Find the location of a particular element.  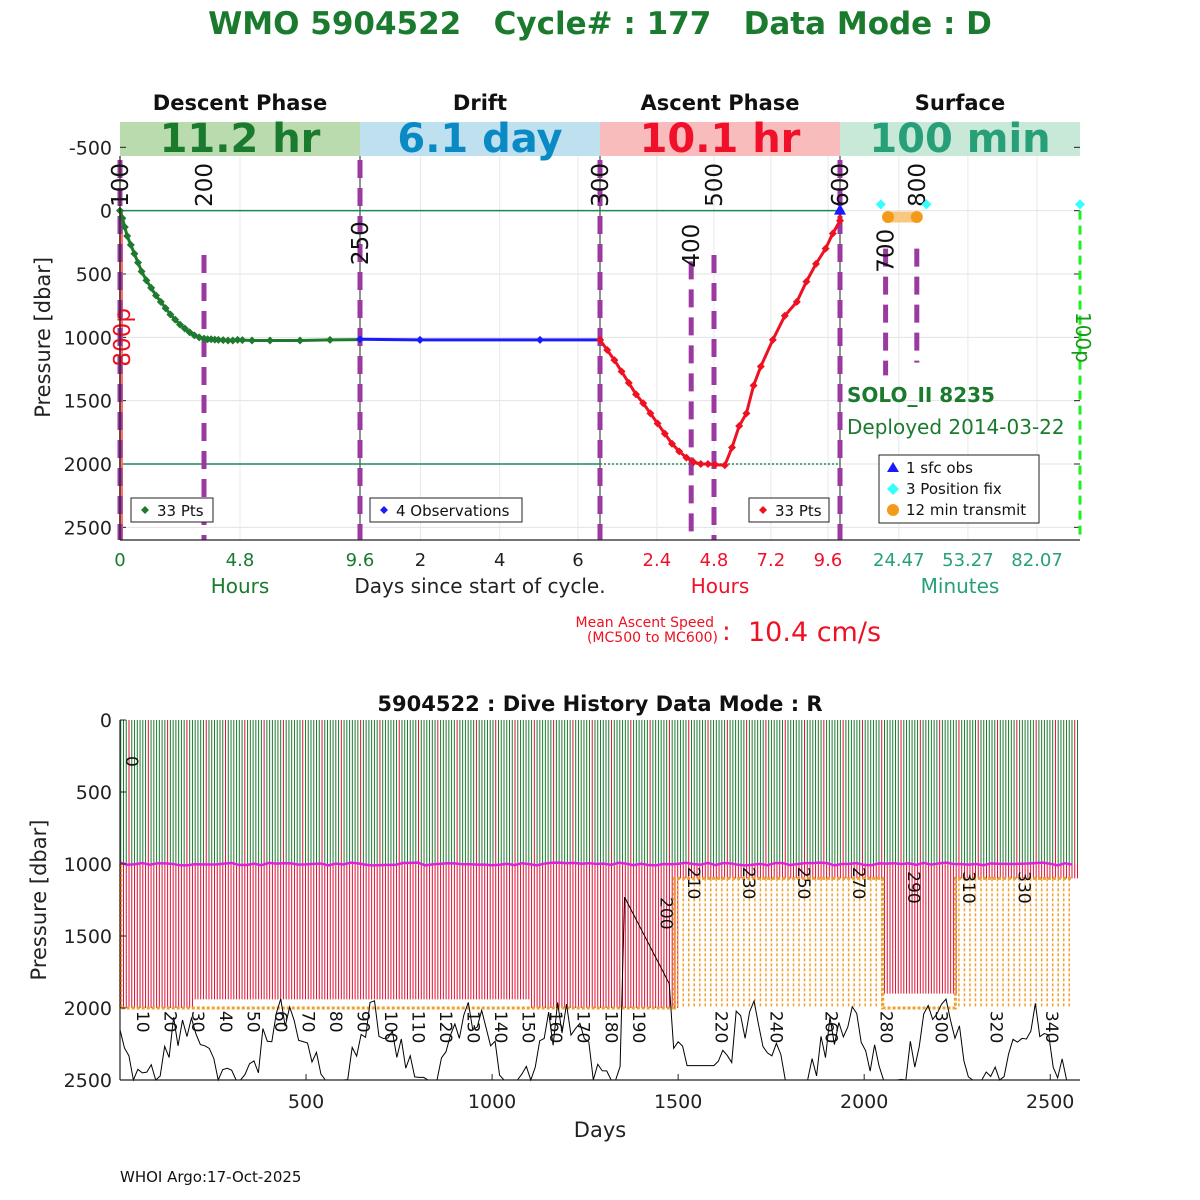

side-label-left: 800p is located at coordinates (123, 337).